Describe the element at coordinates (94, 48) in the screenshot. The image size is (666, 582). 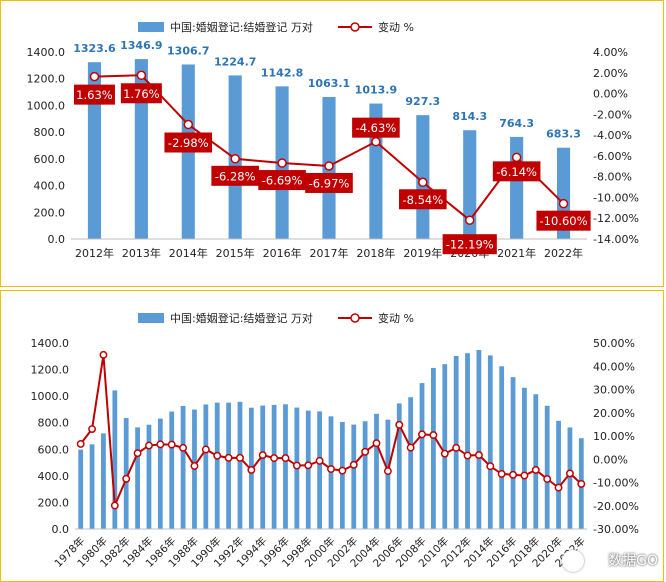
I see `bar-value-label: 1323.6` at that location.